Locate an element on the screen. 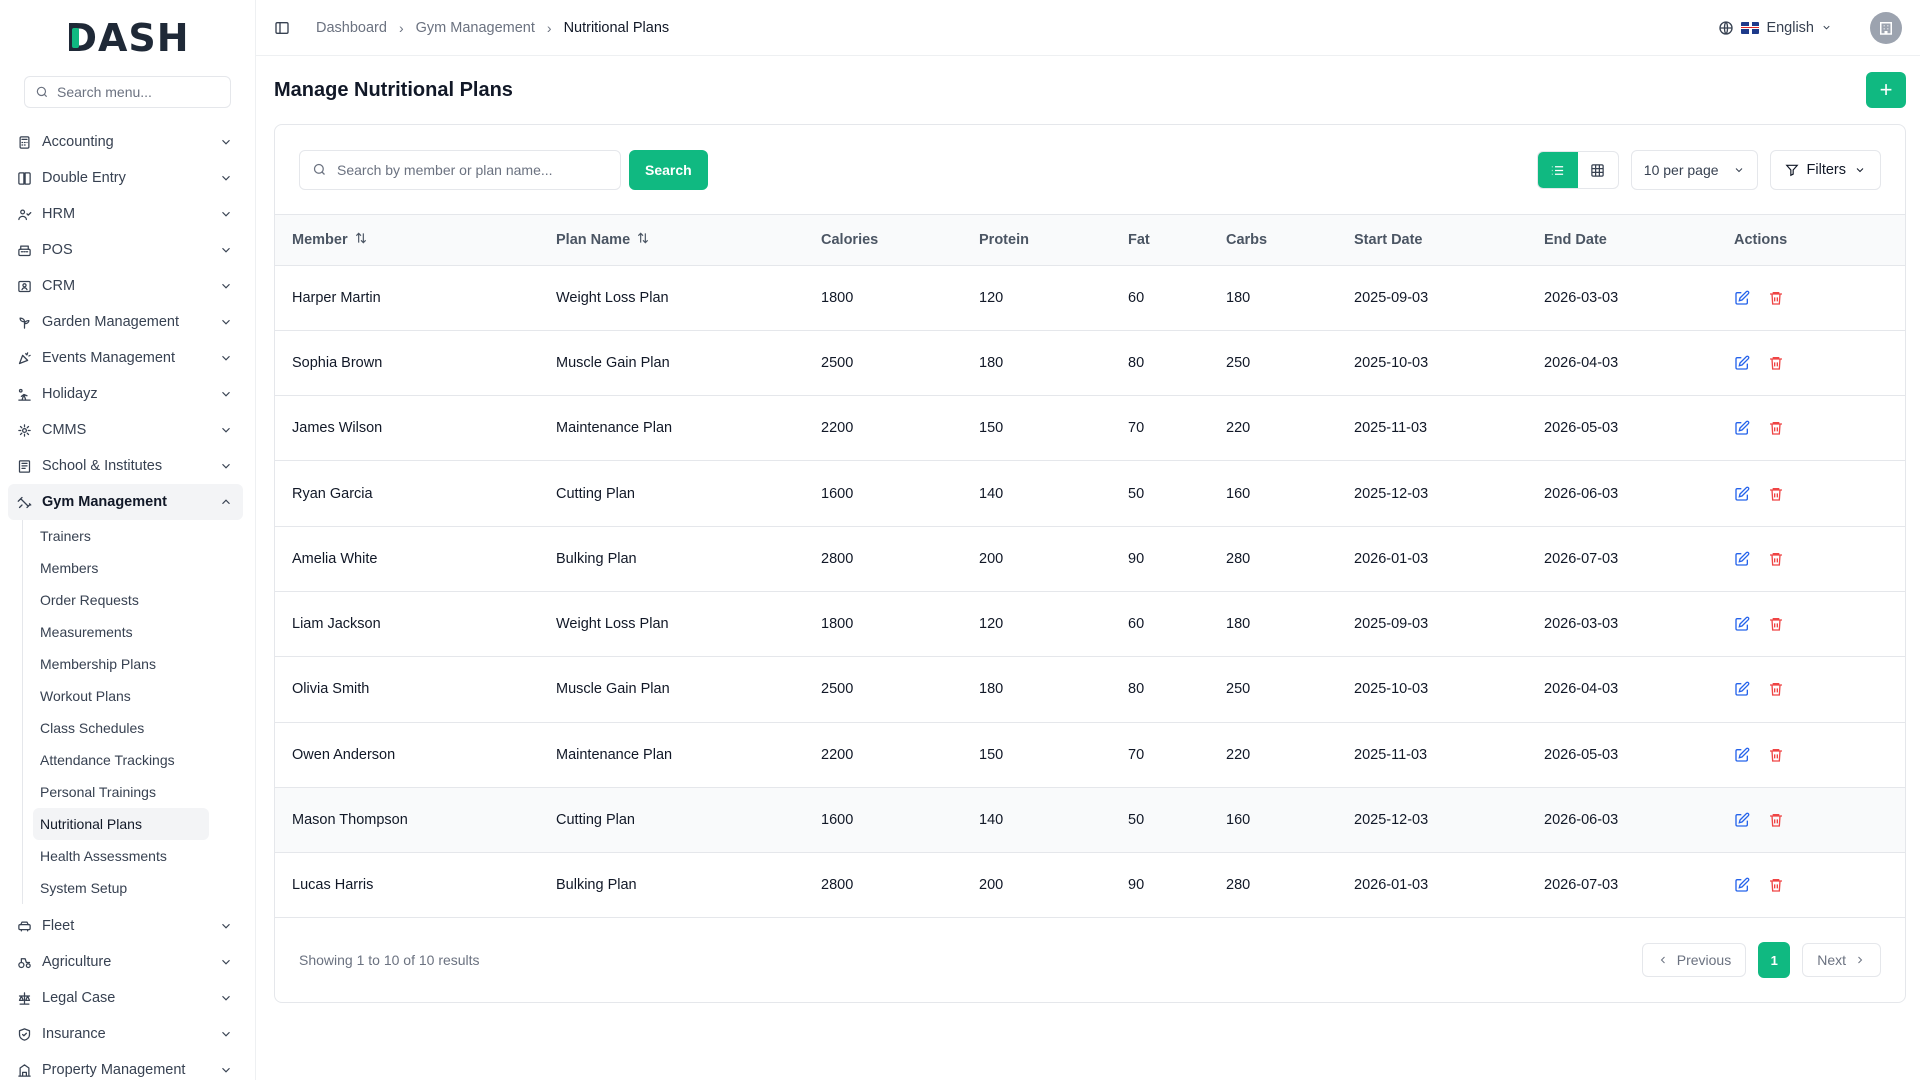 This screenshot has width=1920, height=1080. sidebar-item-cmms: CMMS is located at coordinates (125, 430).